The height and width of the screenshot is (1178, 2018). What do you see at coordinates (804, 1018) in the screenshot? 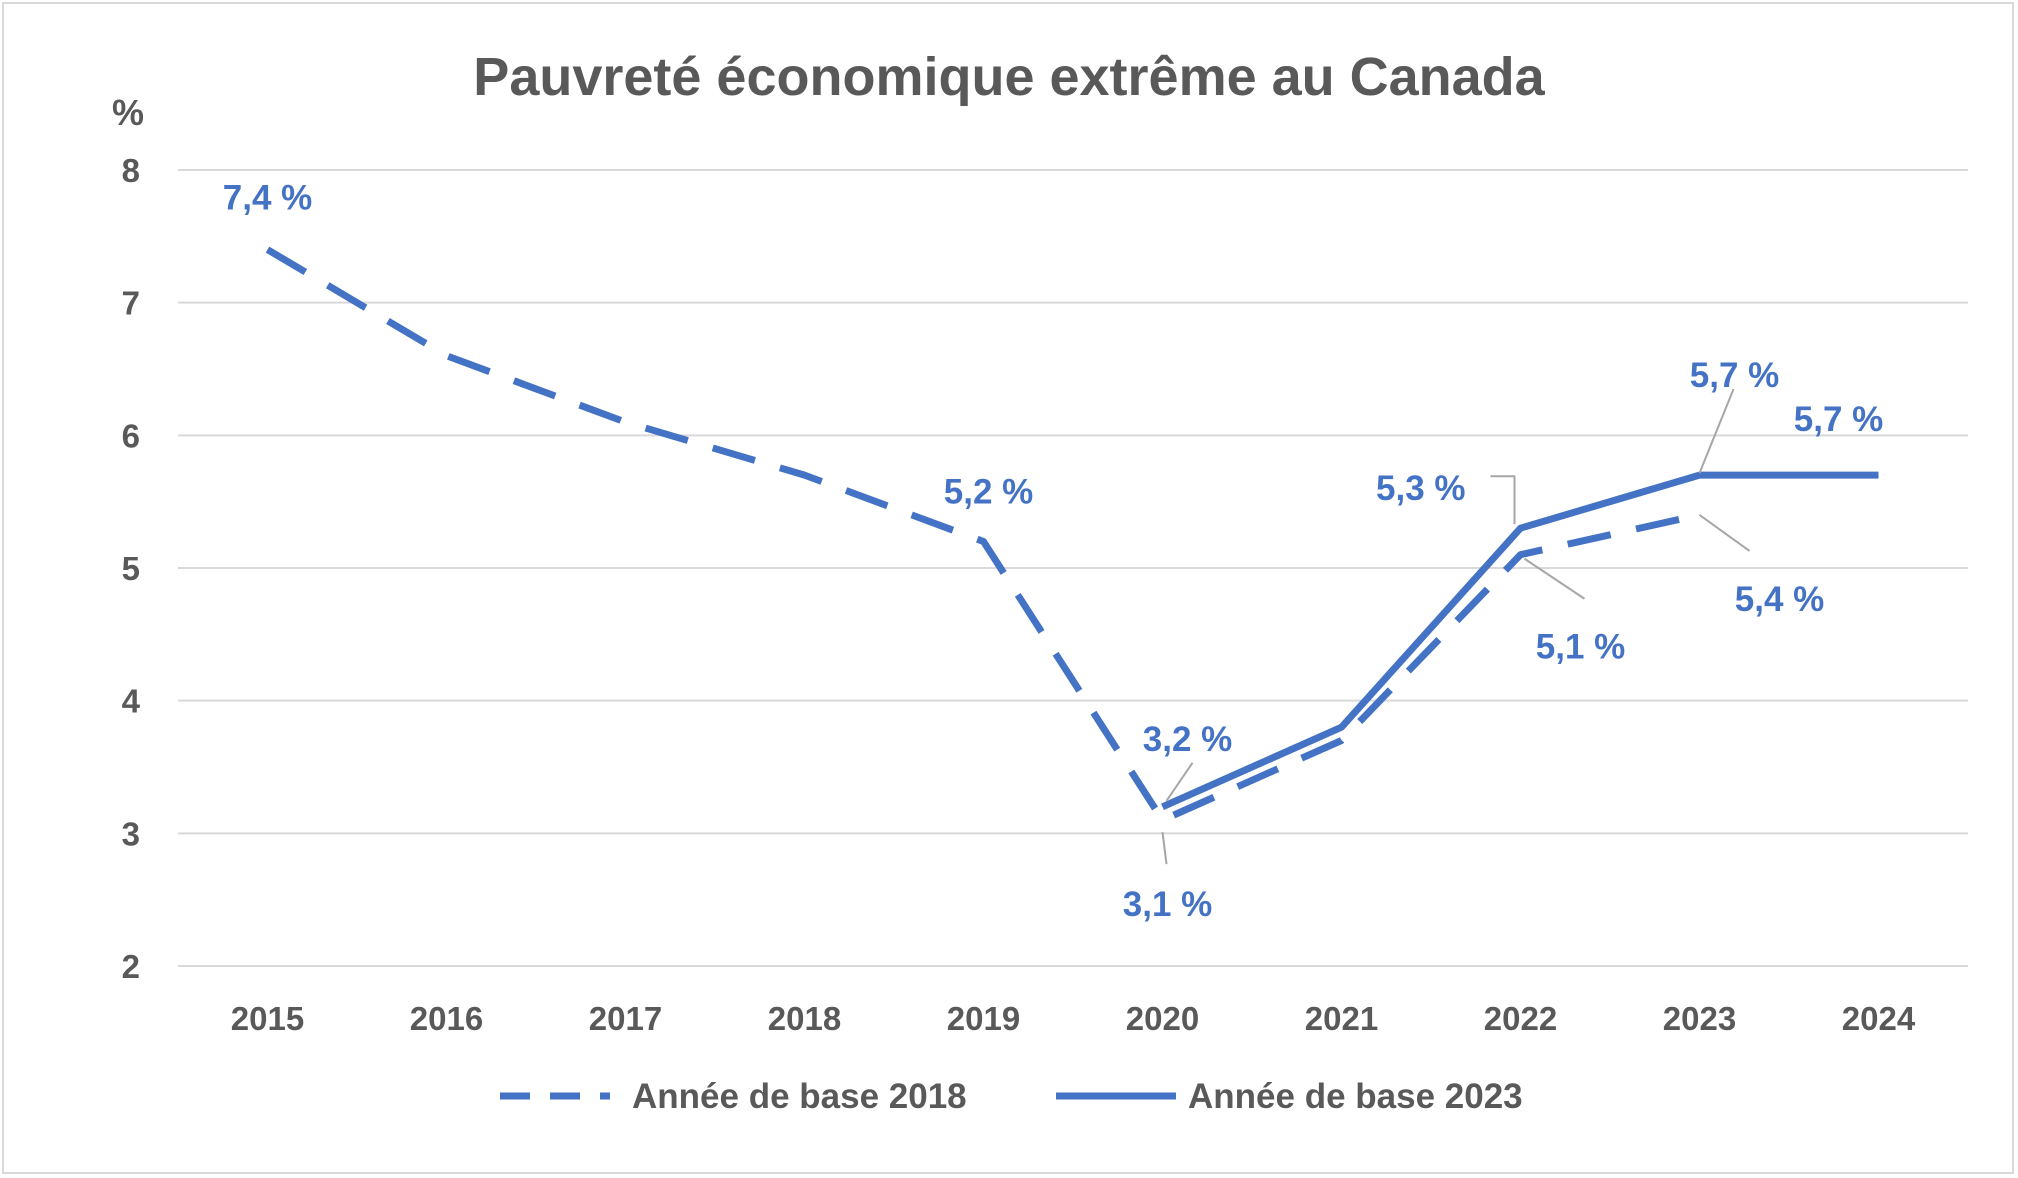
I see `x-tick-label: 2018` at bounding box center [804, 1018].